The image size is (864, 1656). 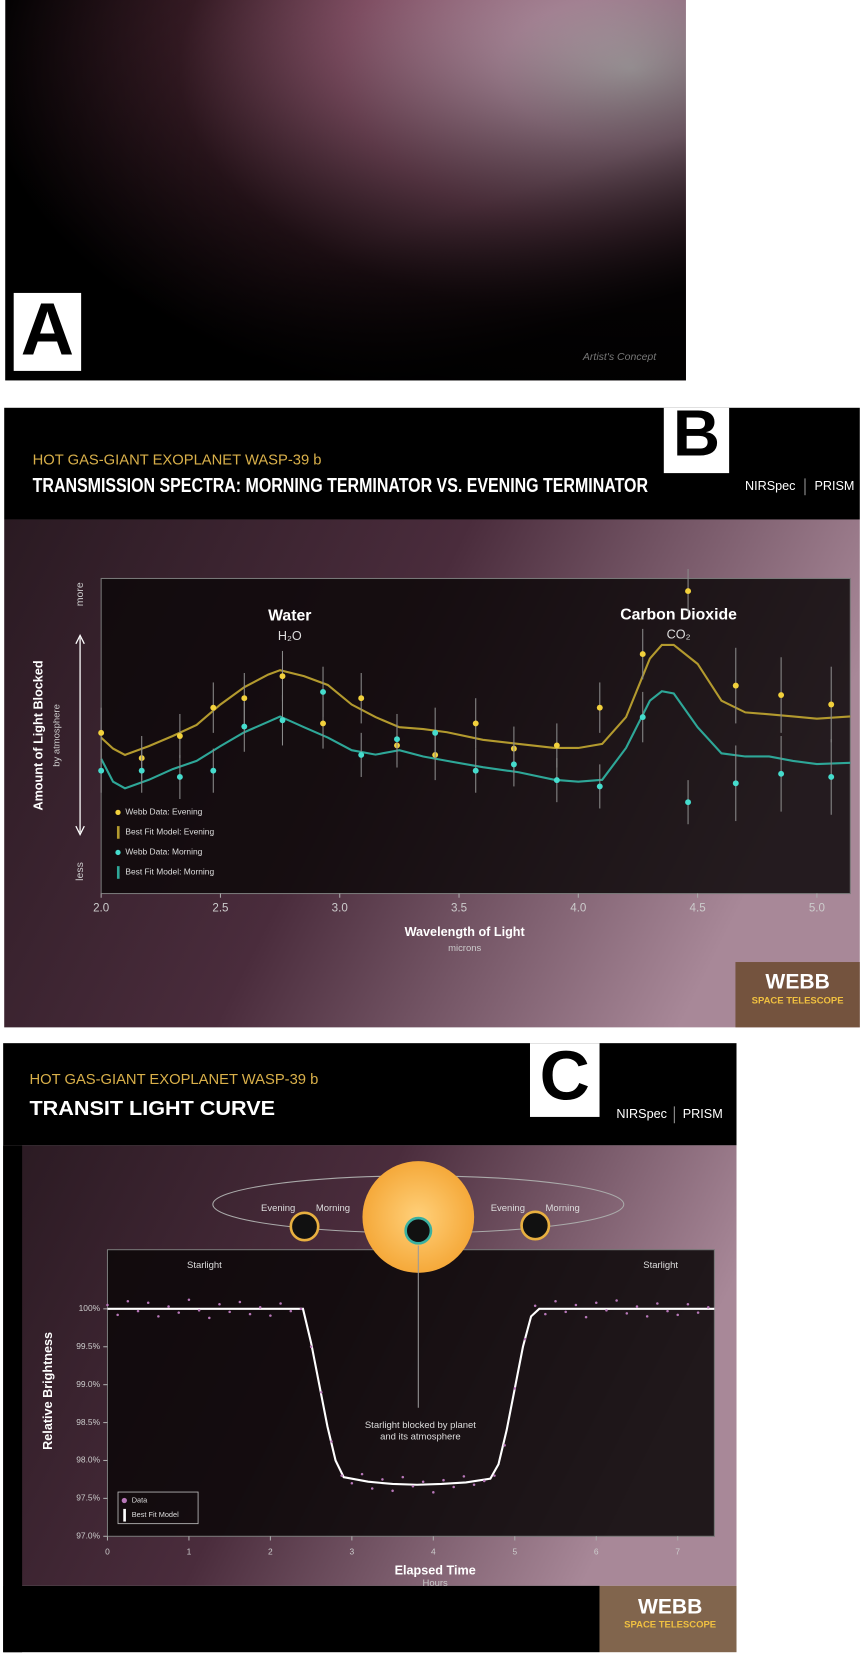 I want to click on planet, so click(x=418, y=1230).